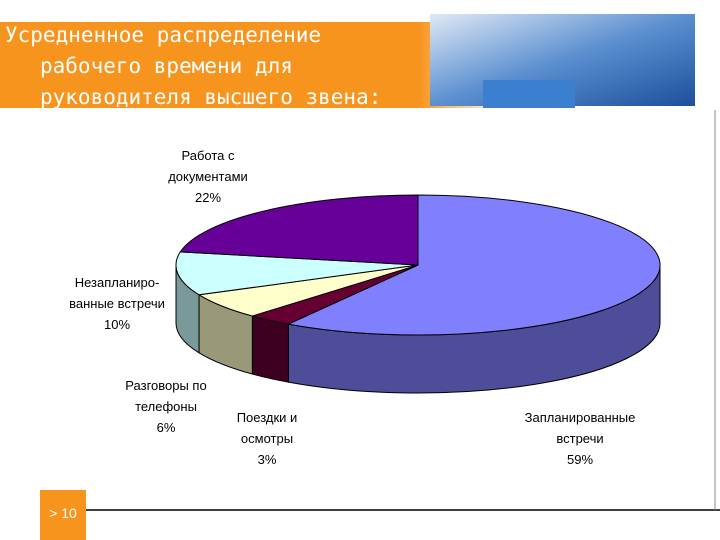 This screenshot has height=540, width=720. What do you see at coordinates (529, 94) in the screenshot?
I see `blue-block` at bounding box center [529, 94].